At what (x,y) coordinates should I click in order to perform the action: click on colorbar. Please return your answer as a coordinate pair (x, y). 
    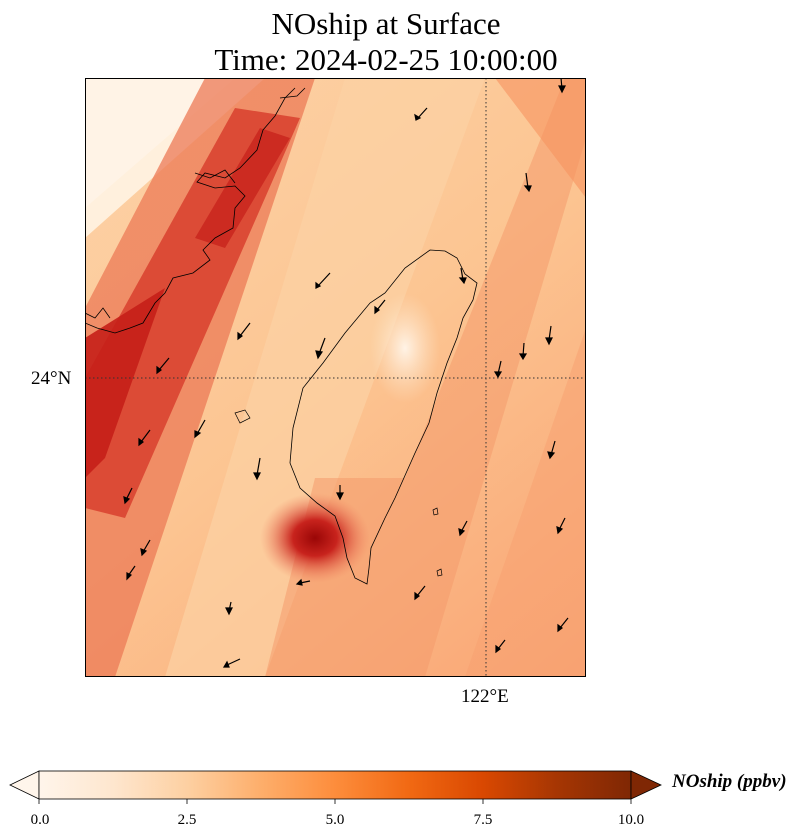
    Looking at the image, I should click on (335, 787).